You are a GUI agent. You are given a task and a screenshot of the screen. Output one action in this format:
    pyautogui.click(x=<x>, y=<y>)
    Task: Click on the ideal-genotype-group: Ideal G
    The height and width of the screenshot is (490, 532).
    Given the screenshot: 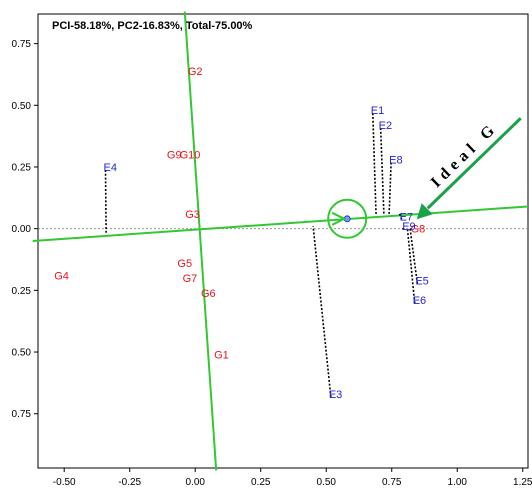 What is the action you would take?
    pyautogui.click(x=469, y=168)
    